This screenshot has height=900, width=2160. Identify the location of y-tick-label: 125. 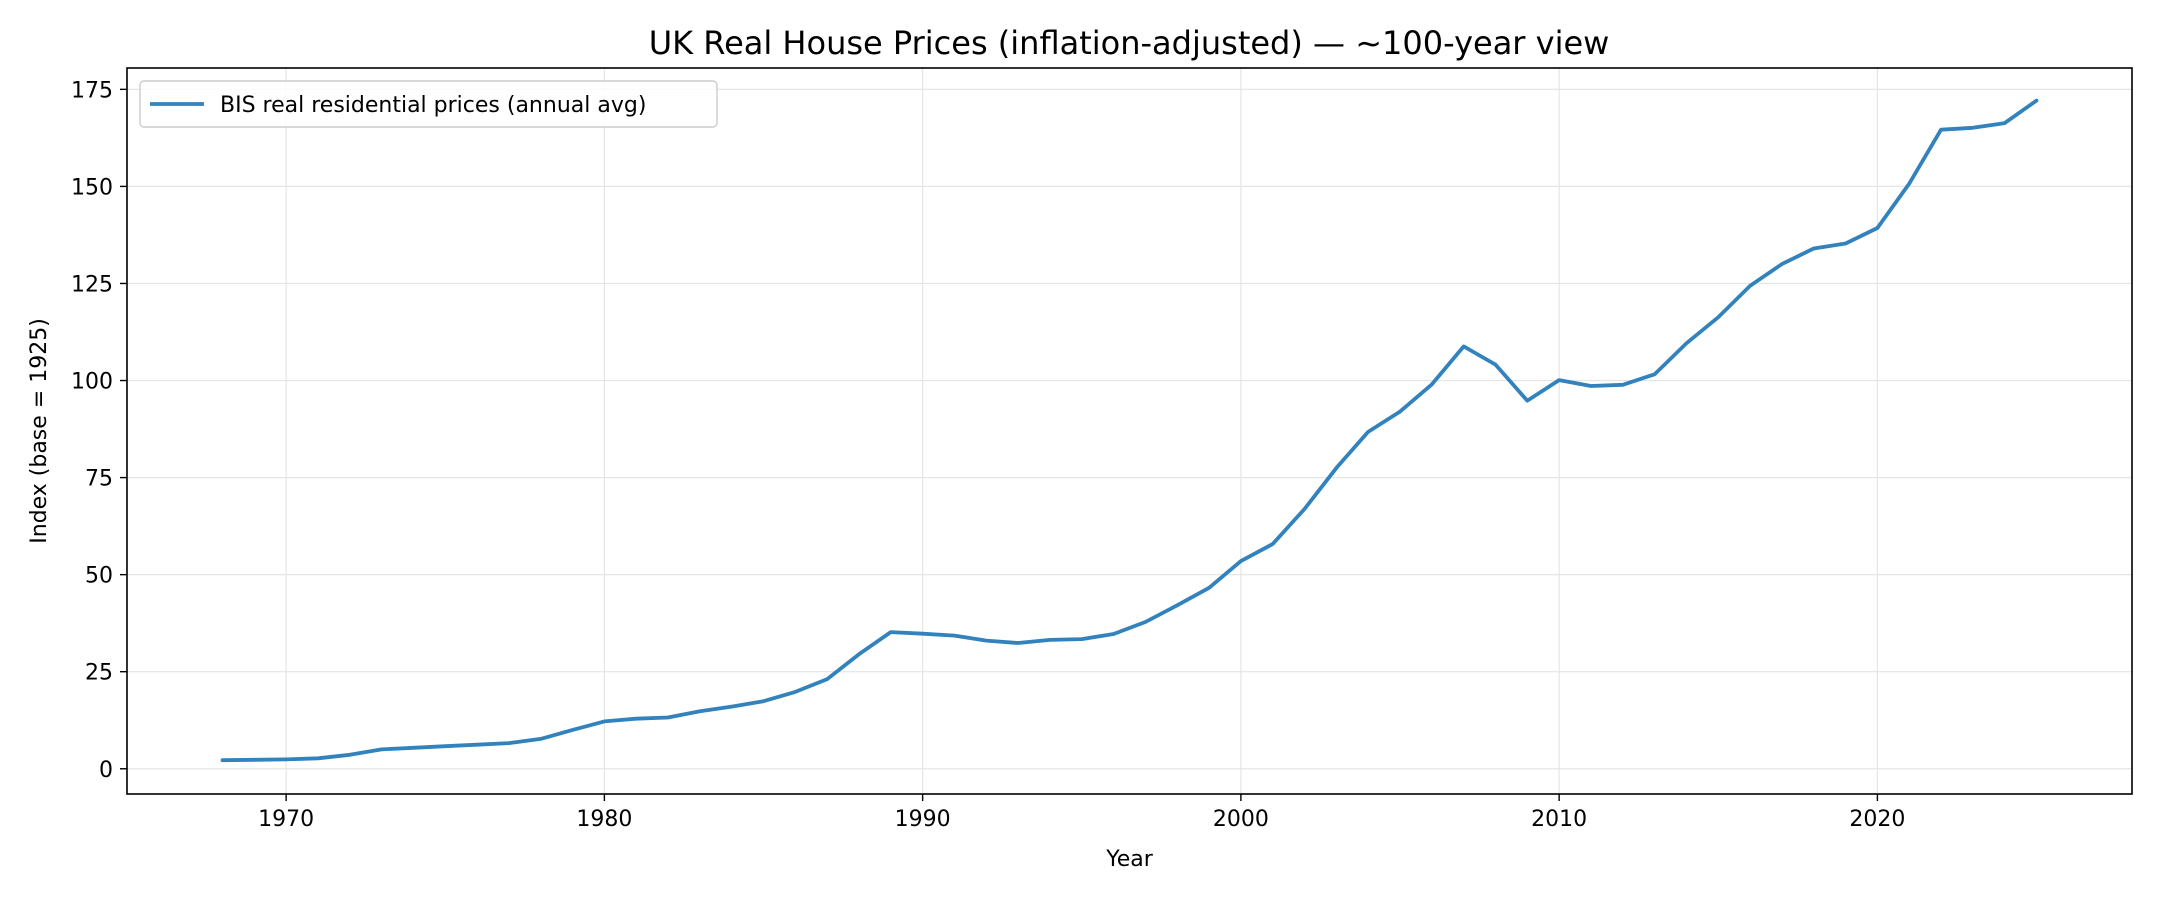
(92, 284).